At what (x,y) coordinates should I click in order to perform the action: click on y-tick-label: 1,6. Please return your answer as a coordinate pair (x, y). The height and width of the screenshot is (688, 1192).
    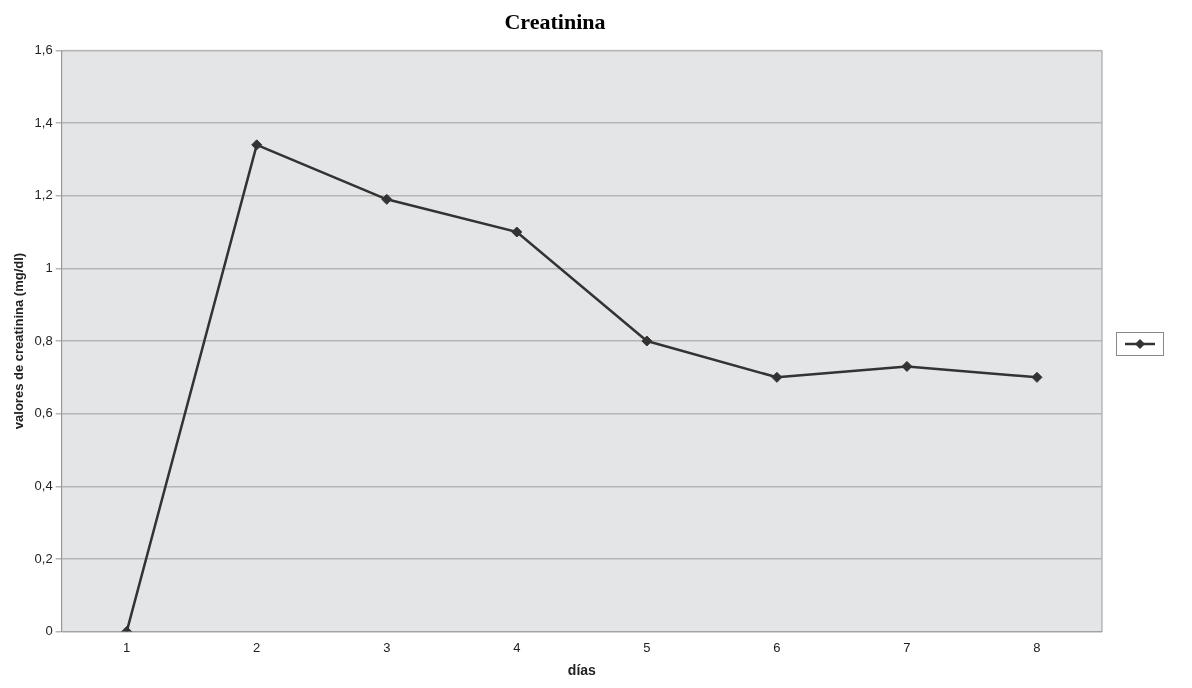
    Looking at the image, I should click on (43, 49).